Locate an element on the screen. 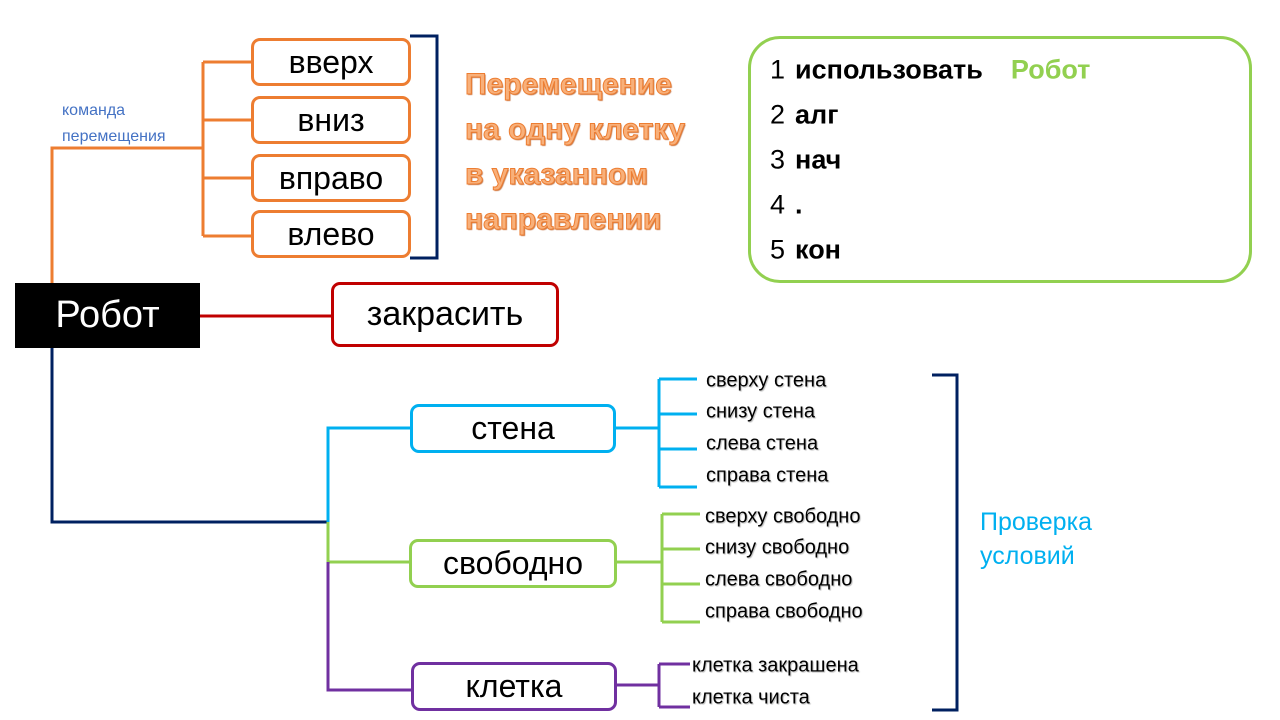 Image resolution: width=1280 pixels, height=720 pixels. cell-item: клетка чиста is located at coordinates (751, 697).